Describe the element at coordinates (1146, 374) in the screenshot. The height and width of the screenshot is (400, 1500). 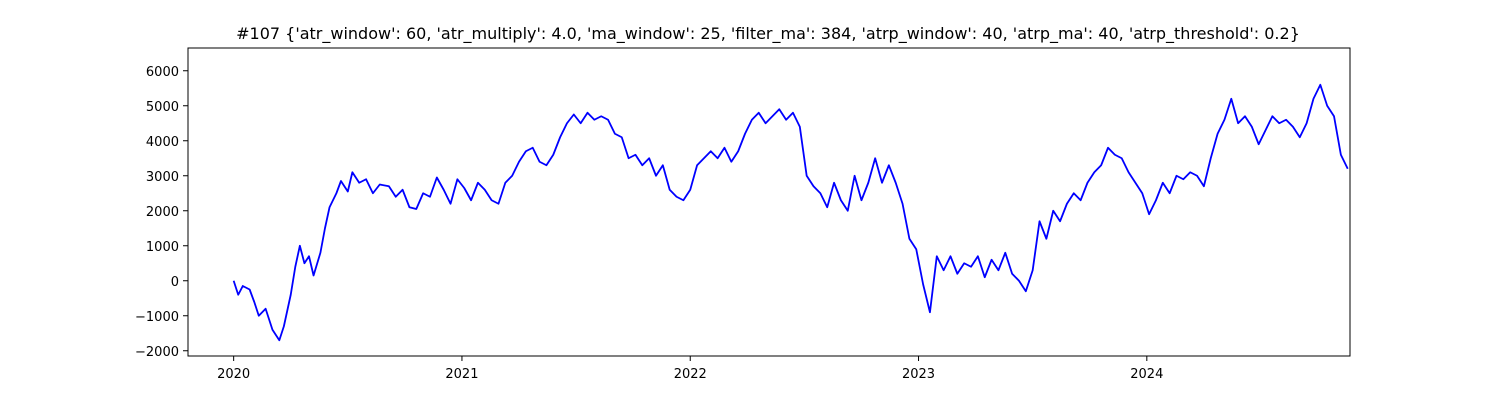
I see `x-tick-label: 2024` at that location.